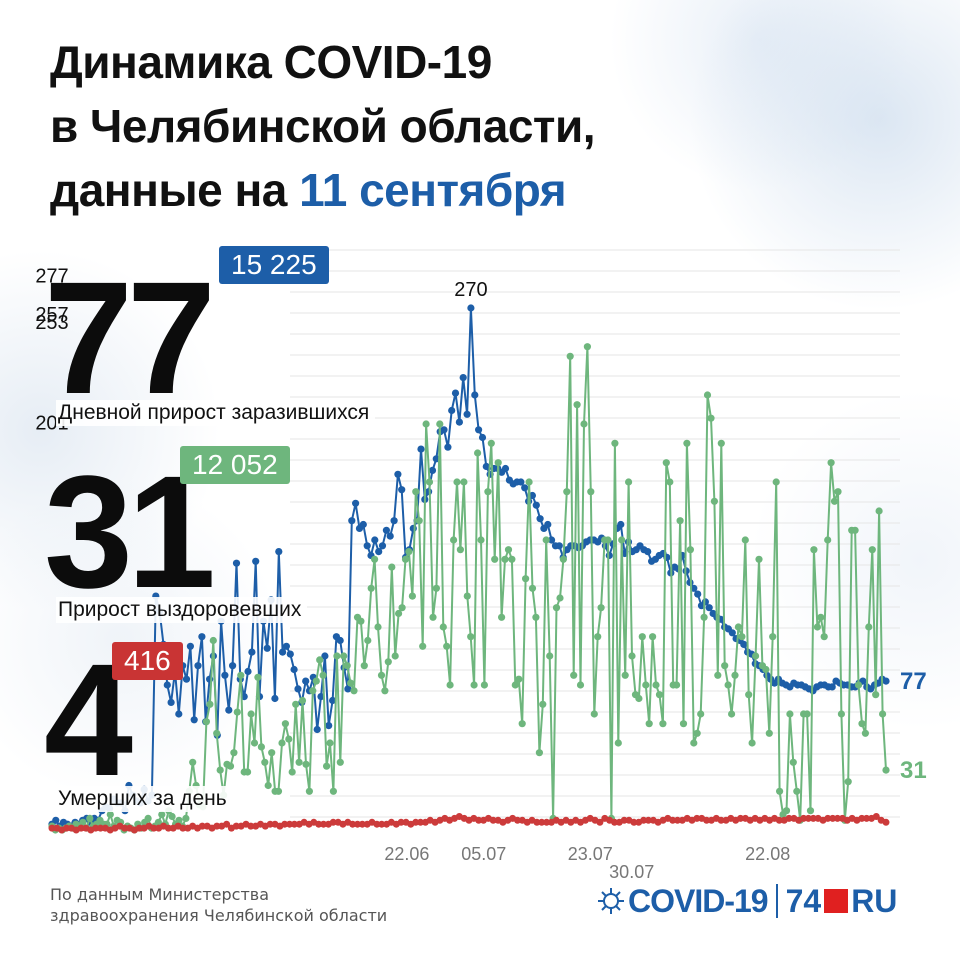 The image size is (960, 960). Describe the element at coordinates (631, 872) in the screenshot. I see `x-tick-label: 30.07` at that location.